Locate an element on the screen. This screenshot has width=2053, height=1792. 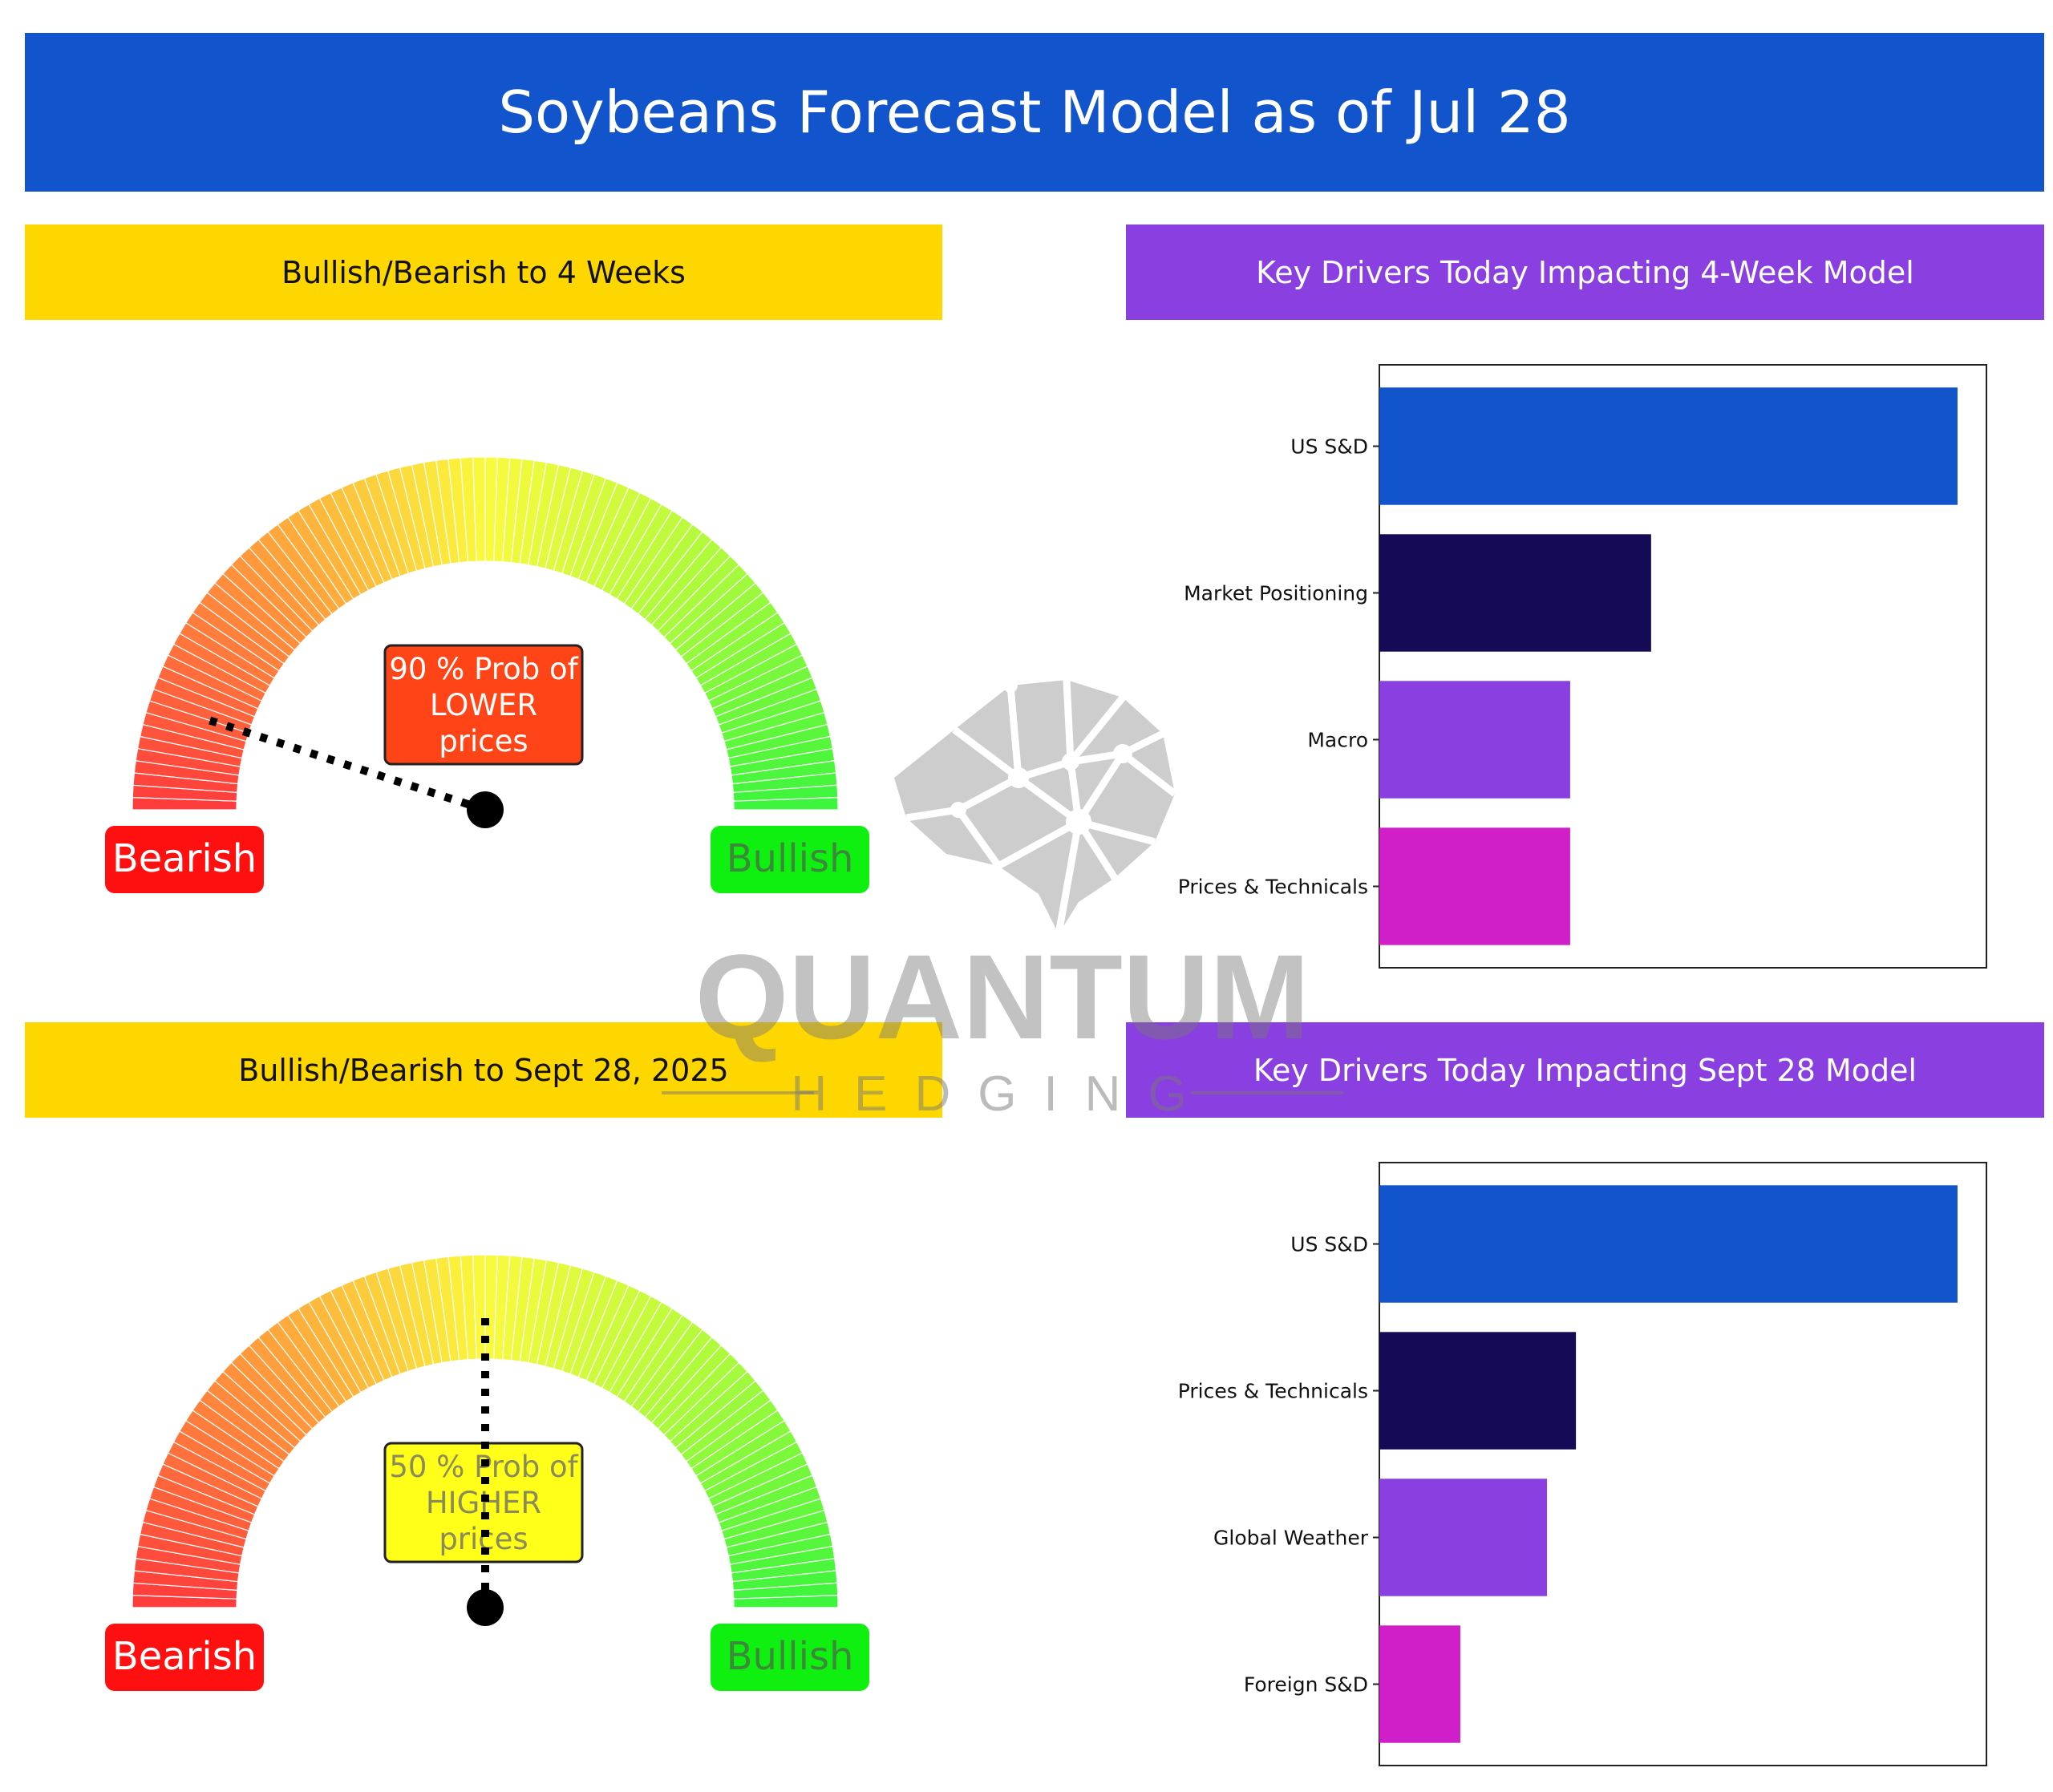
drivers-4w-header: Key Drivers Today Impacting 4-Week Model is located at coordinates (1585, 272).